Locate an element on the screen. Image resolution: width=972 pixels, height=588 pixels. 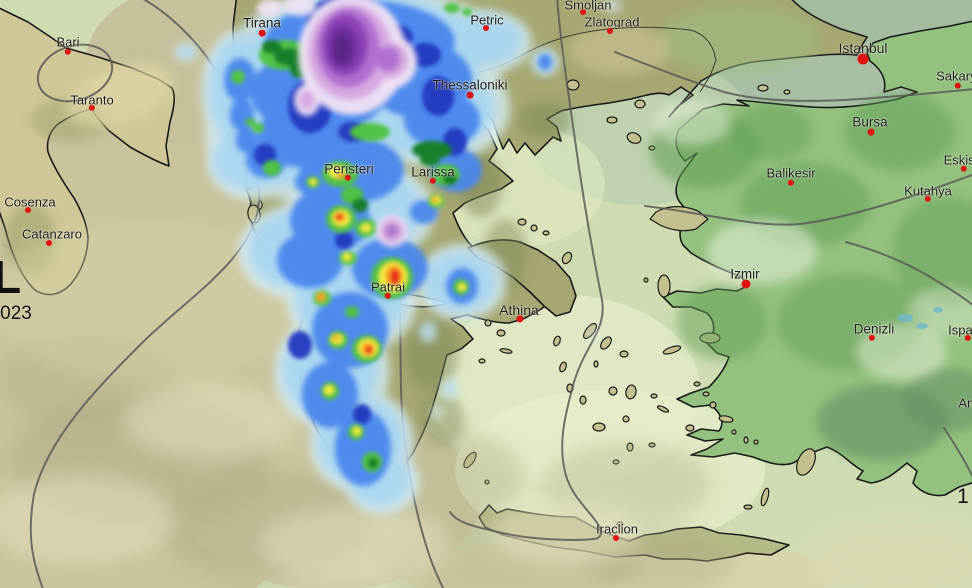
lakes is located at coordinates (920, 318).